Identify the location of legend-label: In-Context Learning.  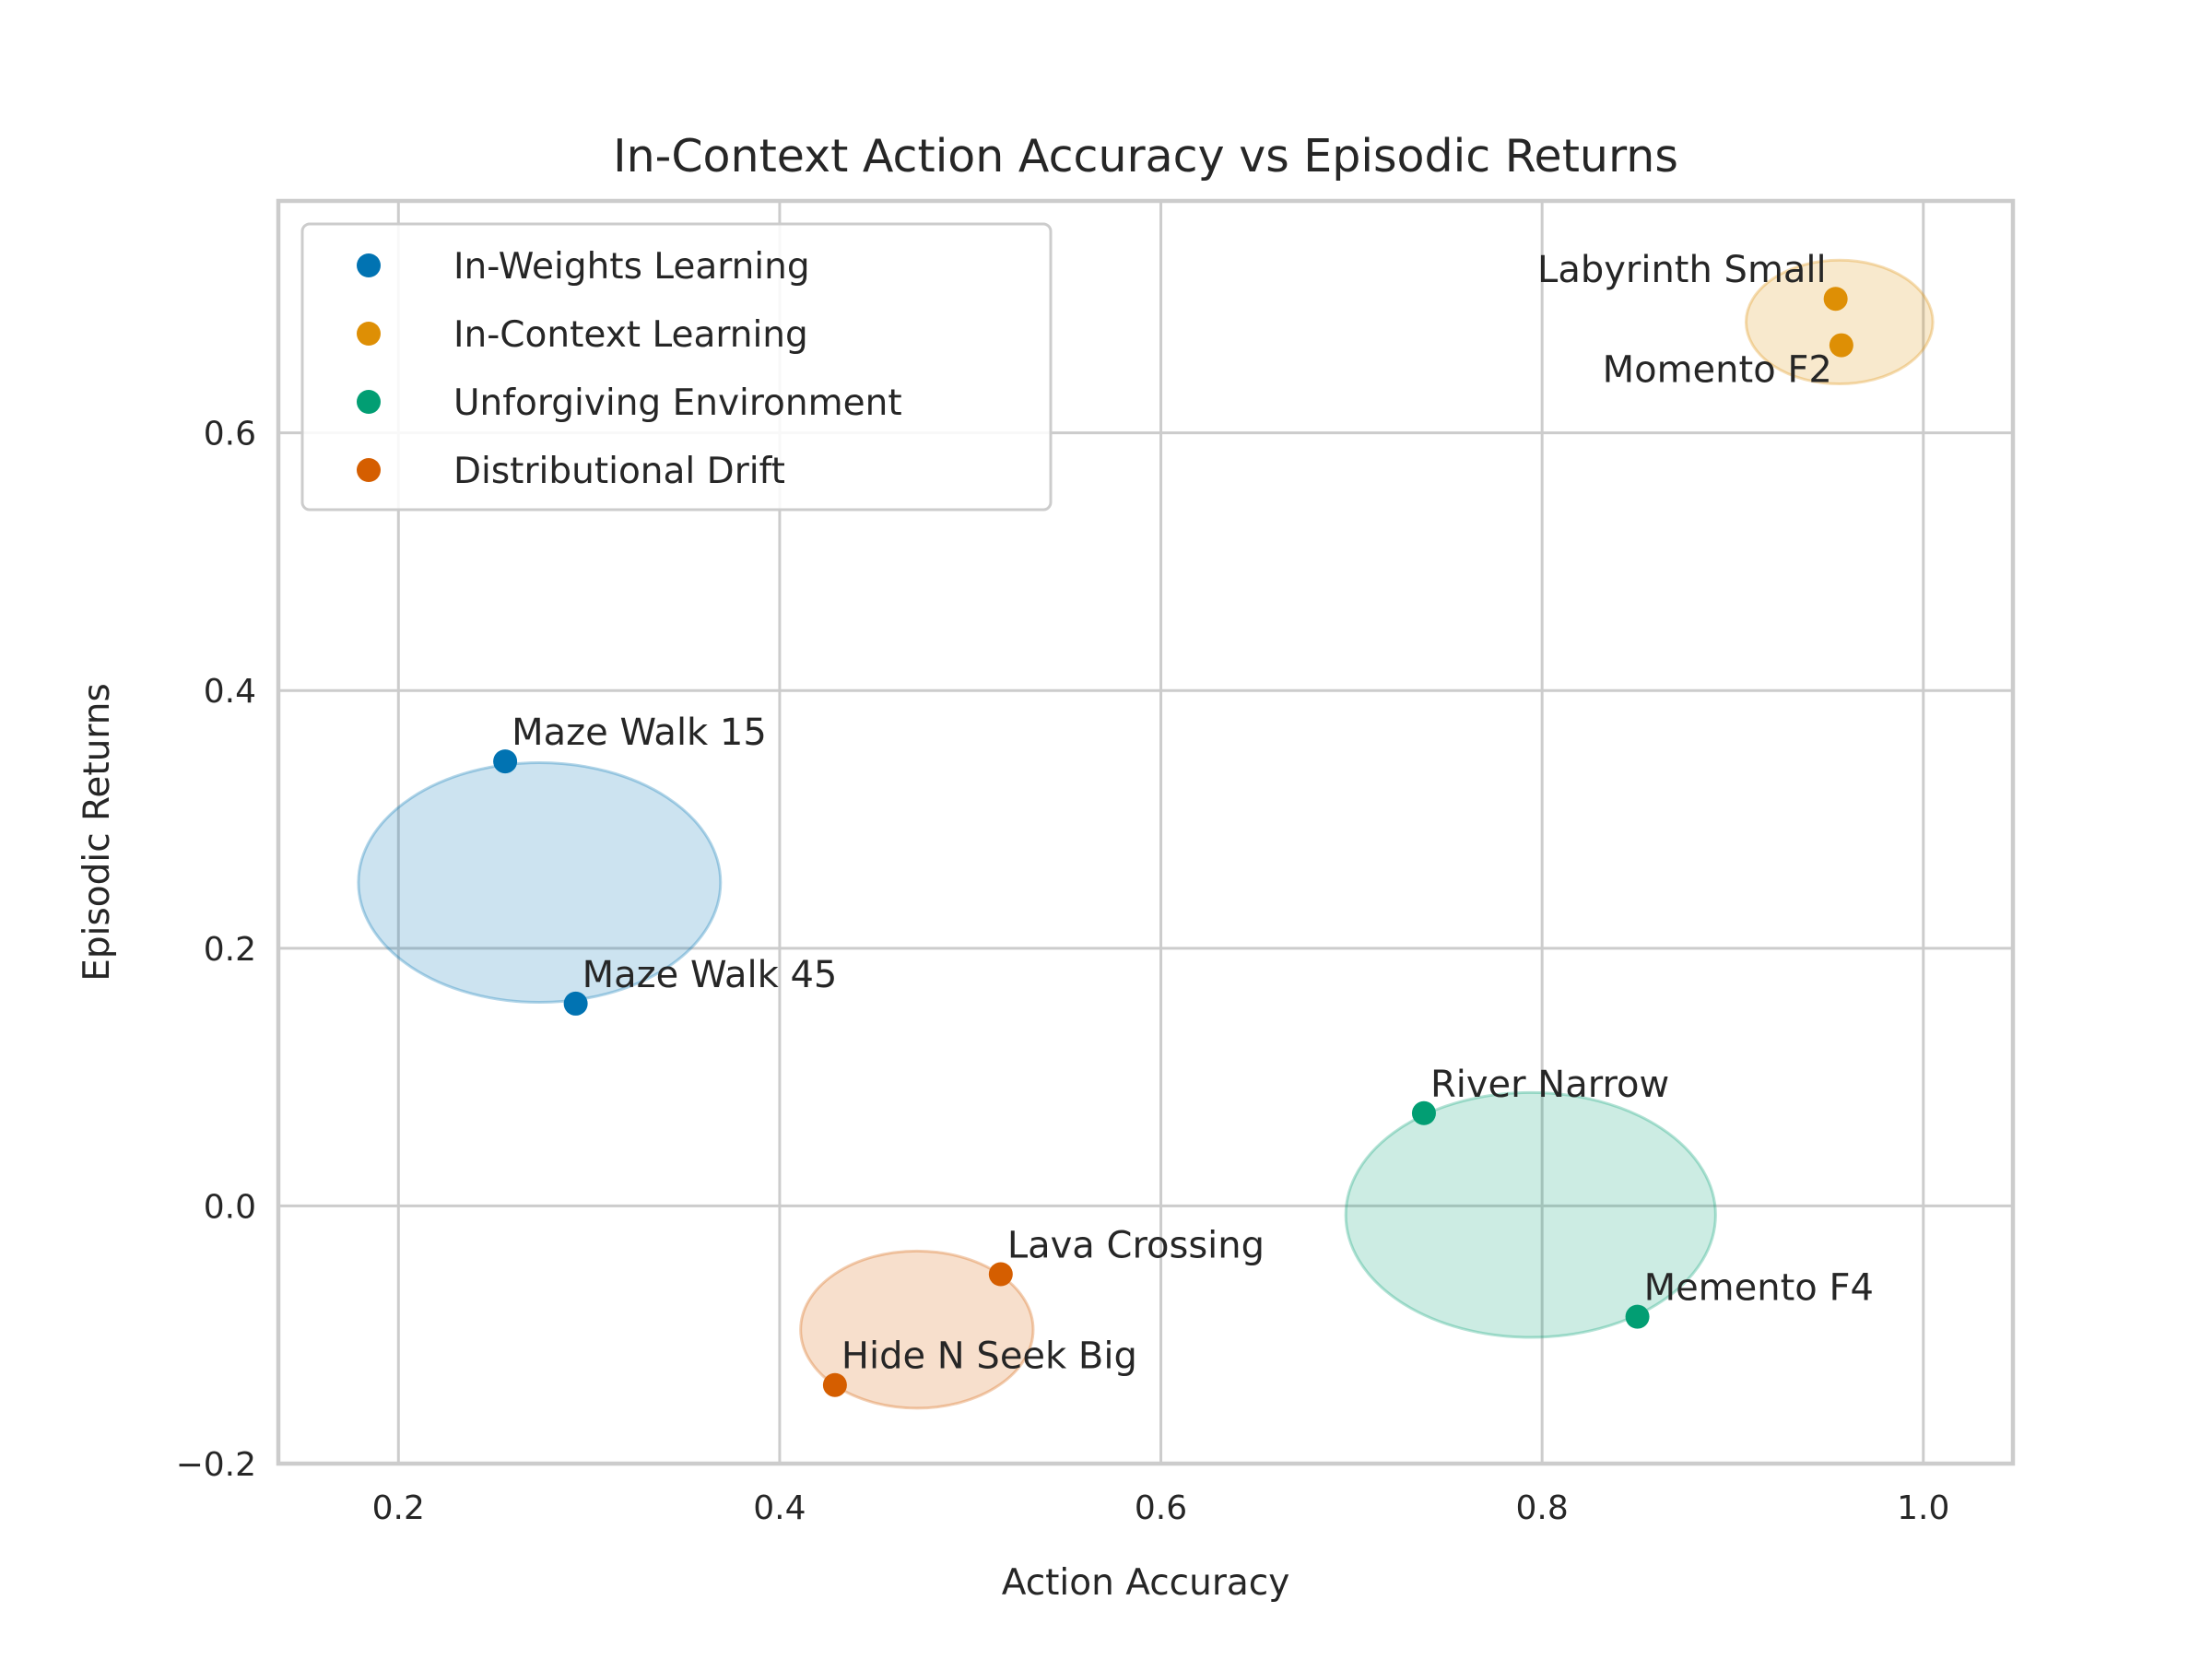
(630, 335).